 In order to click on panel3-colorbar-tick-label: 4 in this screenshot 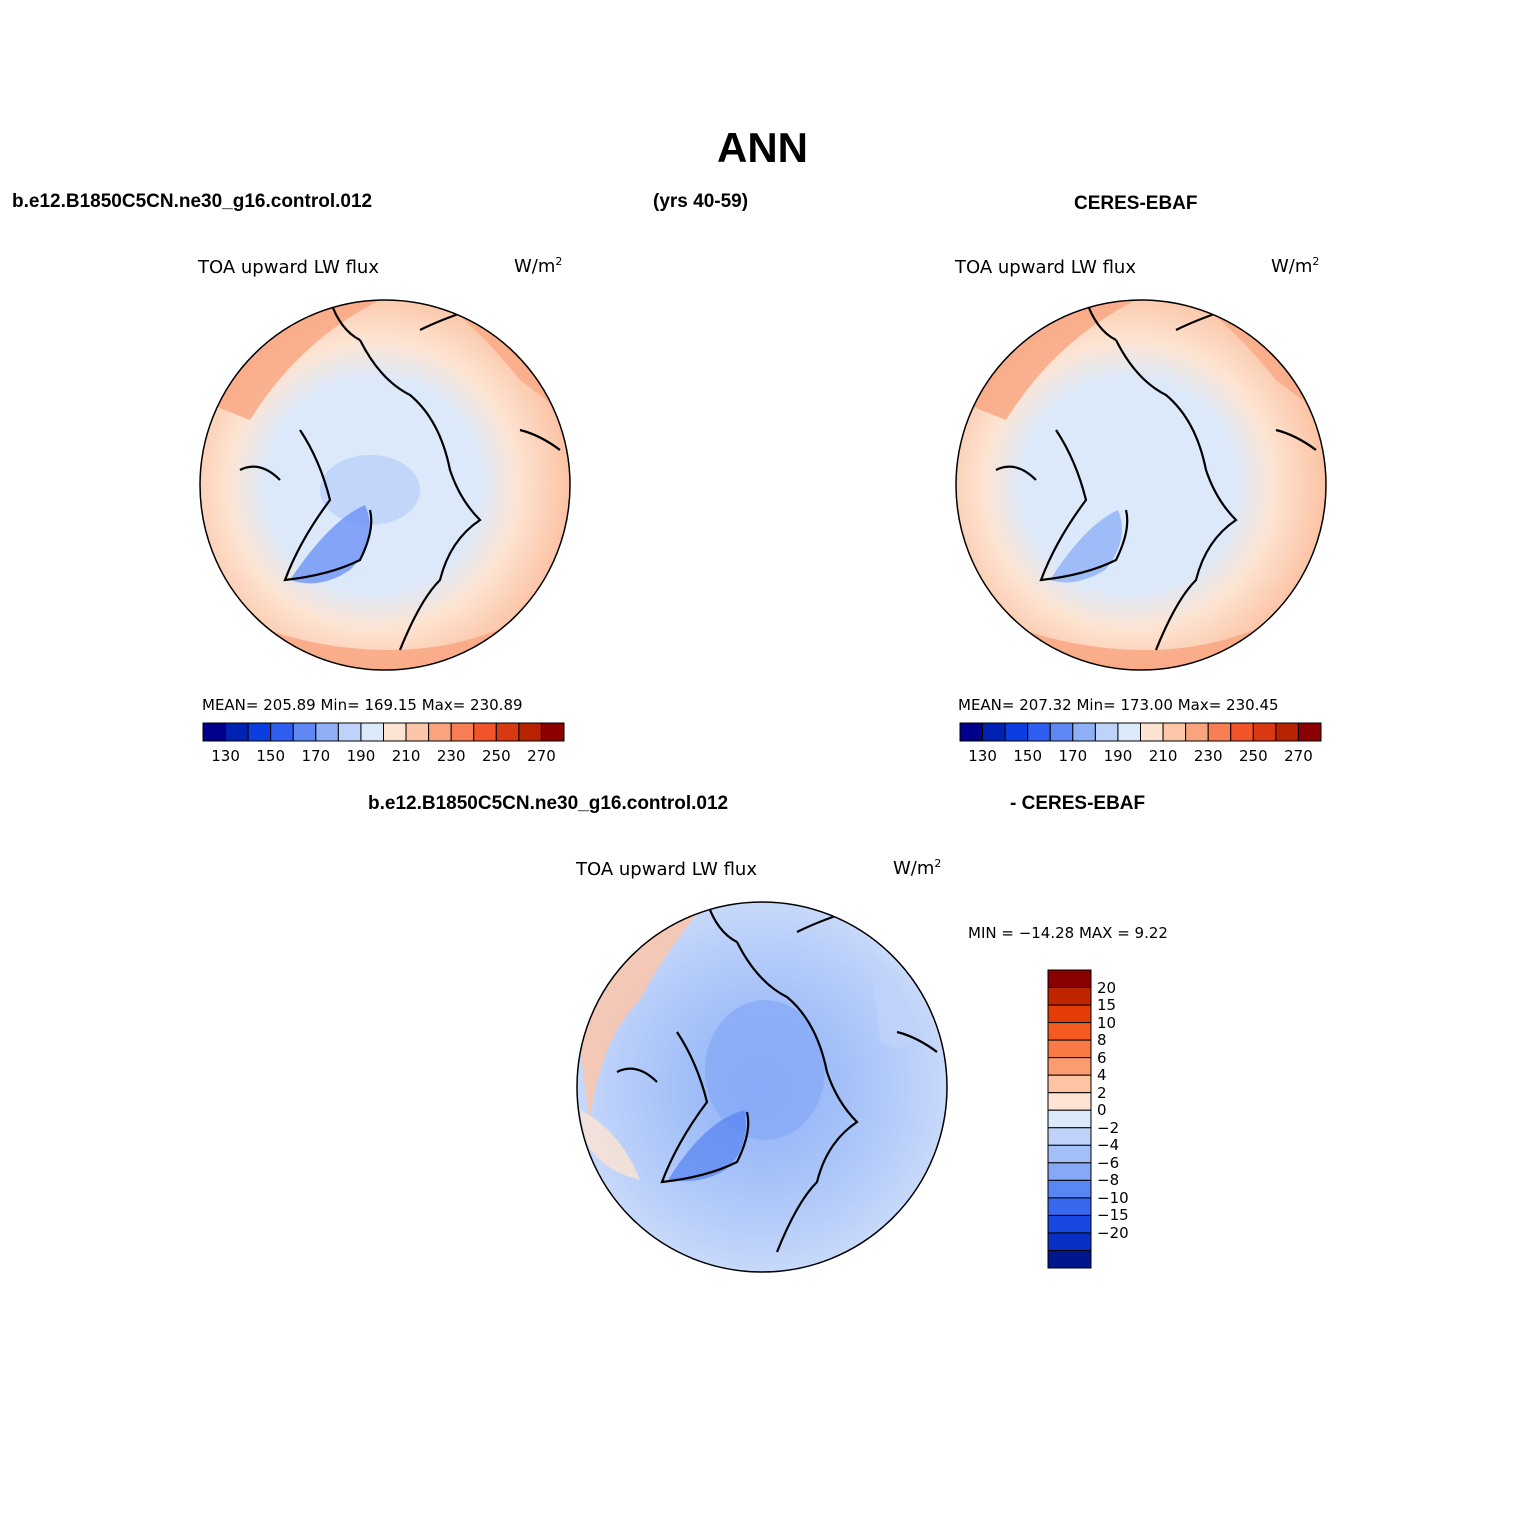, I will do `click(1102, 1075)`.